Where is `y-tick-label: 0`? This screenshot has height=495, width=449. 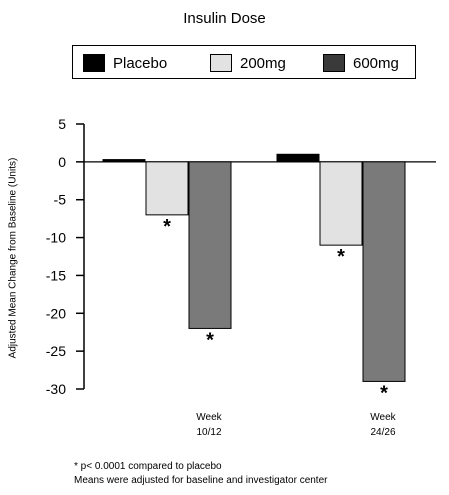 y-tick-label: 0 is located at coordinates (62, 162).